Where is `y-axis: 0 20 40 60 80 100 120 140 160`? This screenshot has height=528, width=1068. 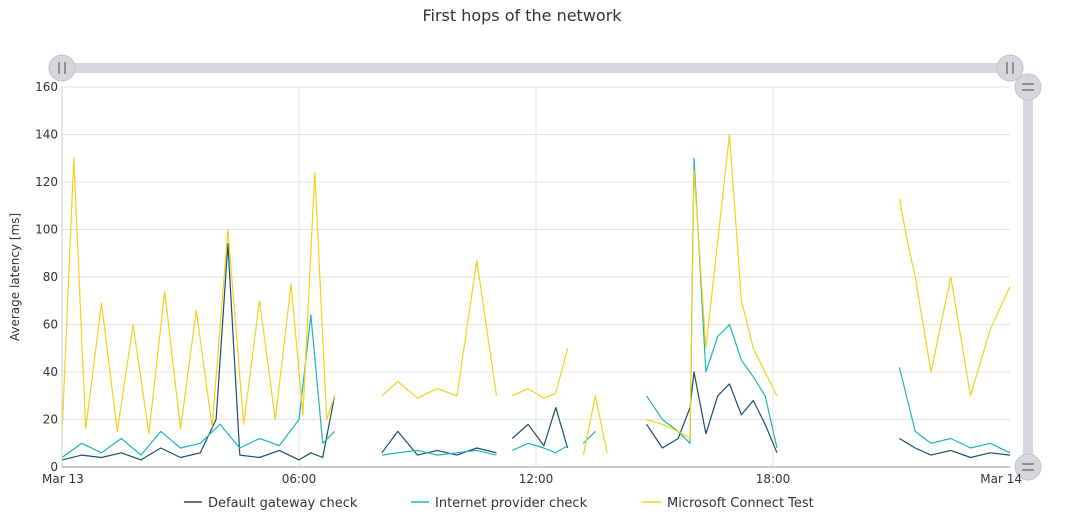
y-axis: 0 20 40 60 80 100 120 140 160 is located at coordinates (49, 277).